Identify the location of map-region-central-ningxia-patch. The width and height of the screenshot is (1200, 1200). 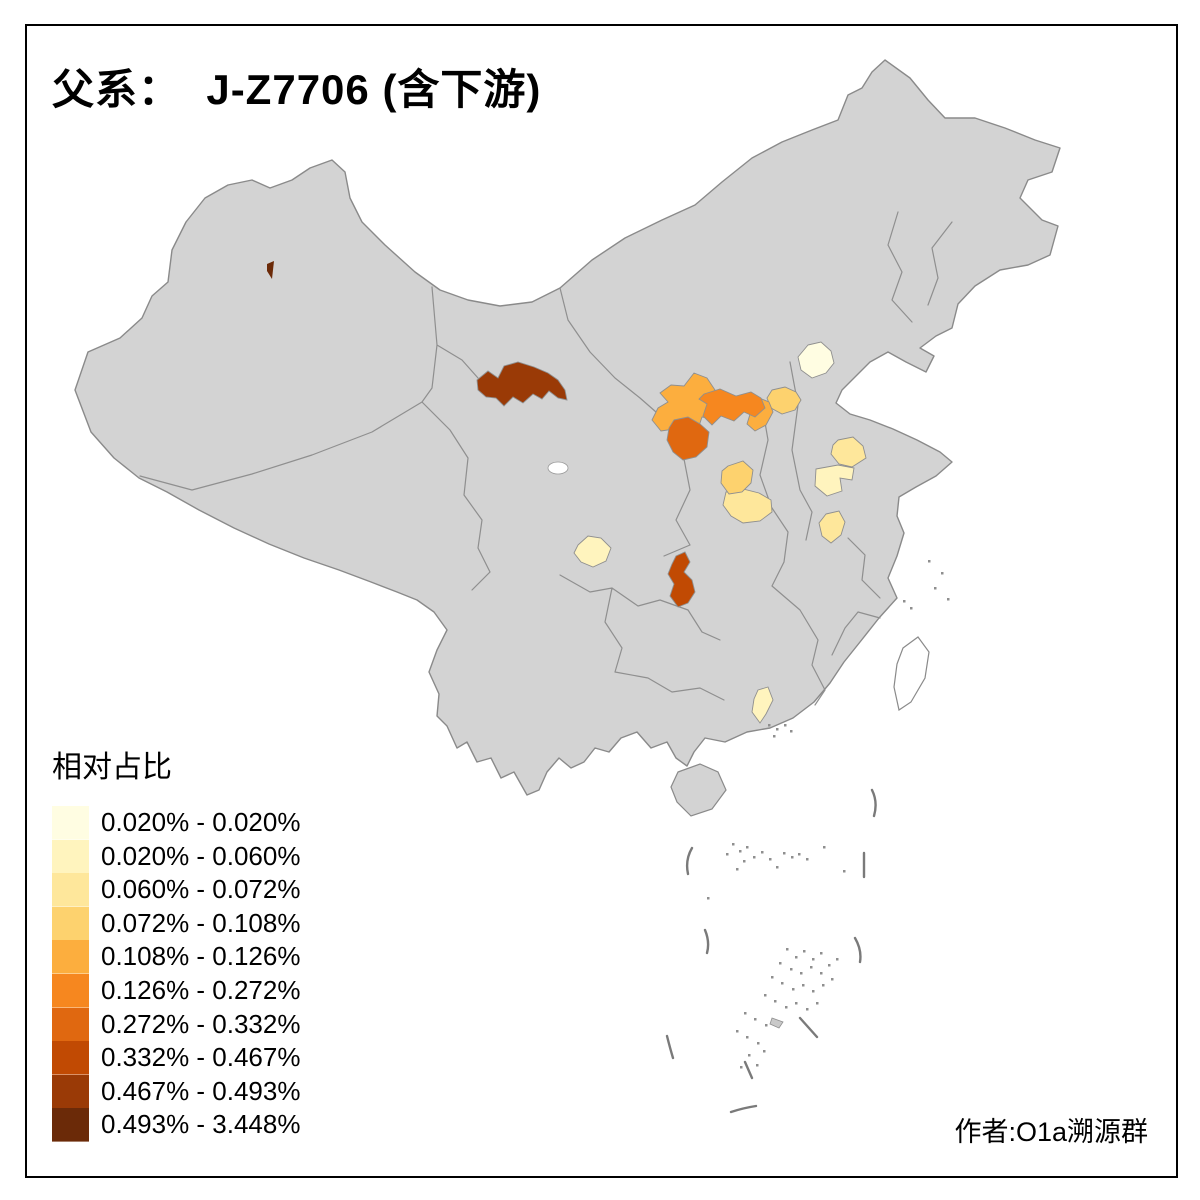
(732, 407).